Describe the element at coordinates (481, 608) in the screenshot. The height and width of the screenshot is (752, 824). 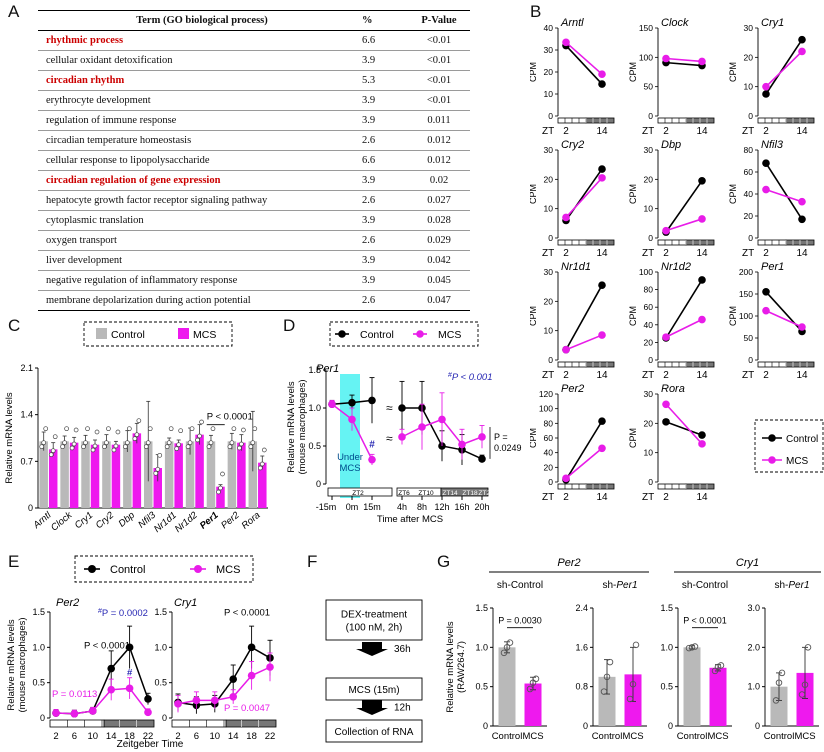
I see `y-tick-label: 1.5` at that location.